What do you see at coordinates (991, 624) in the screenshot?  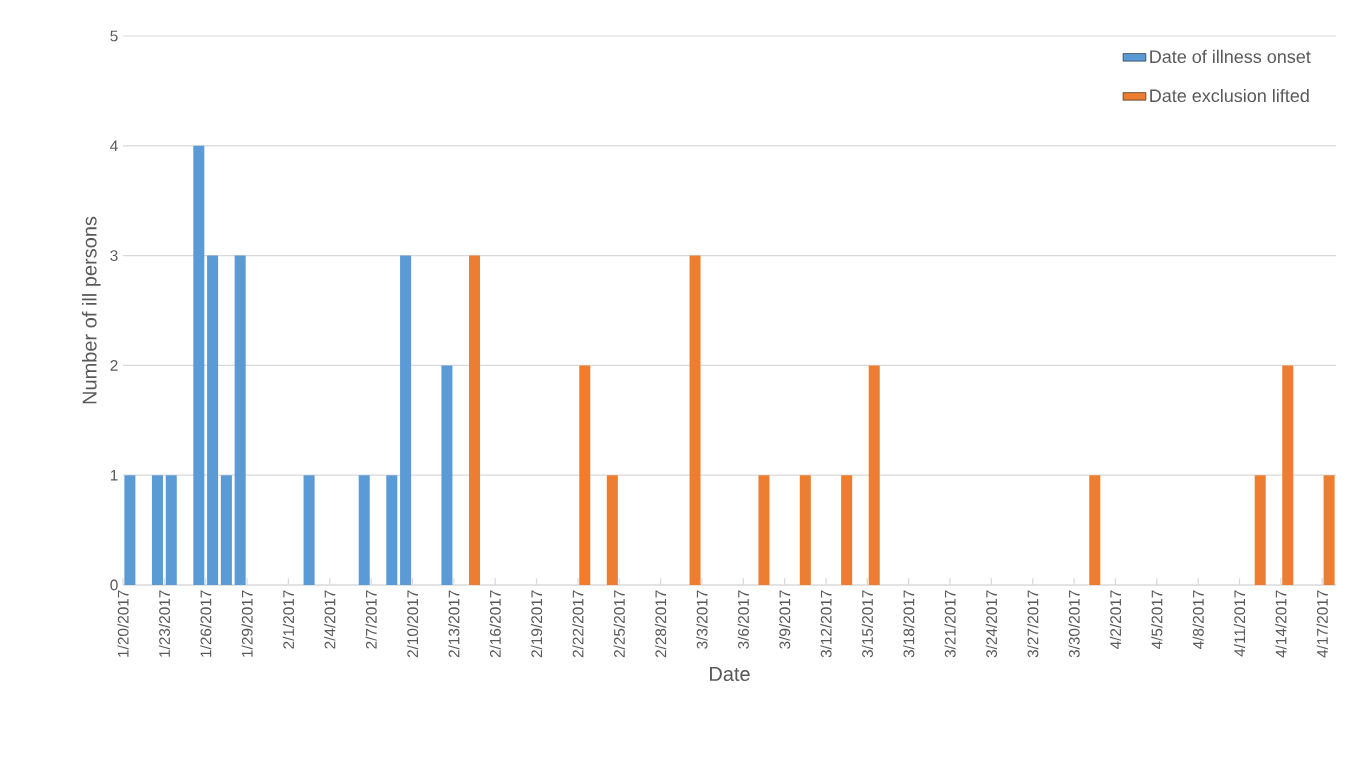 I see `x-tick-label: 3/24/2017` at bounding box center [991, 624].